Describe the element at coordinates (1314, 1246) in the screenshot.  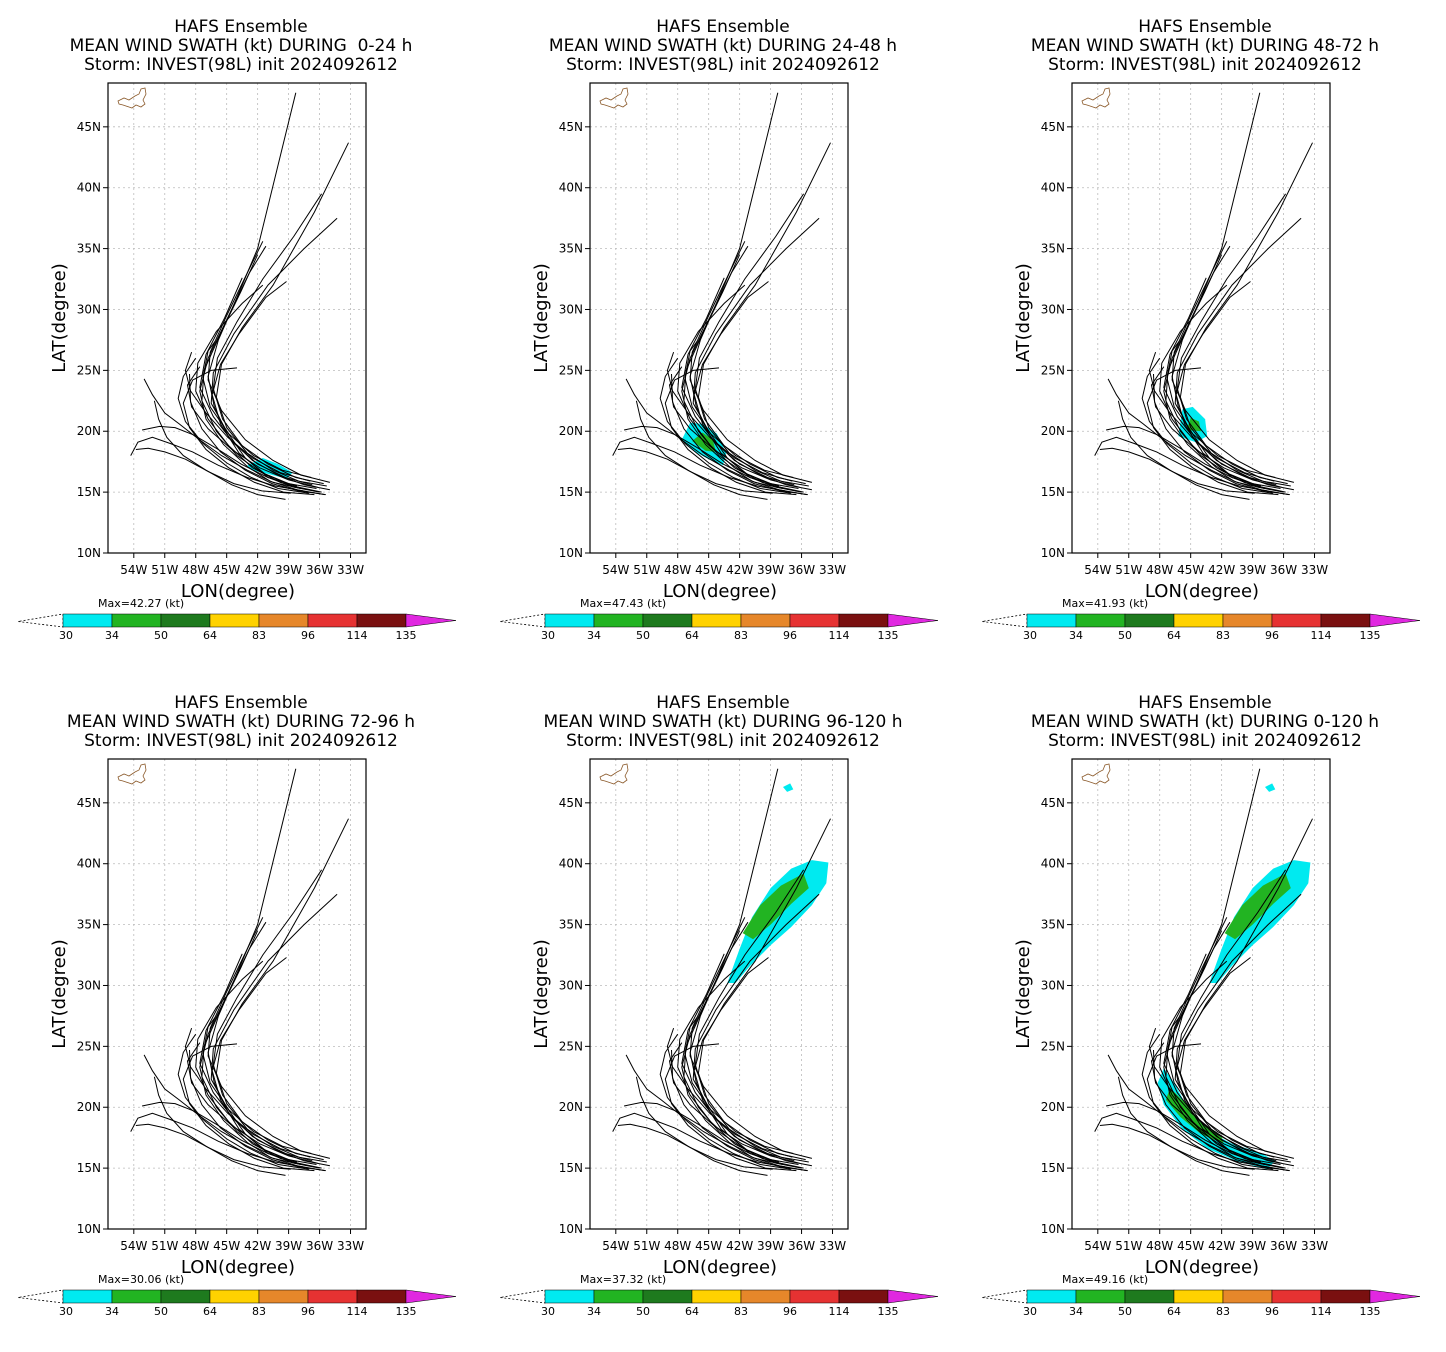
I see `lon-tick-label: 33W` at that location.